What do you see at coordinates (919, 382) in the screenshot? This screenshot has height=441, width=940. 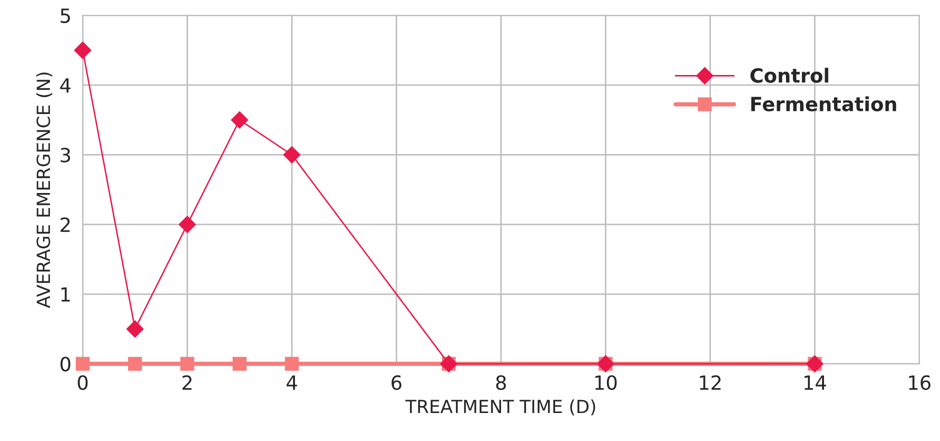 I see `x-tick-label: 16` at bounding box center [919, 382].